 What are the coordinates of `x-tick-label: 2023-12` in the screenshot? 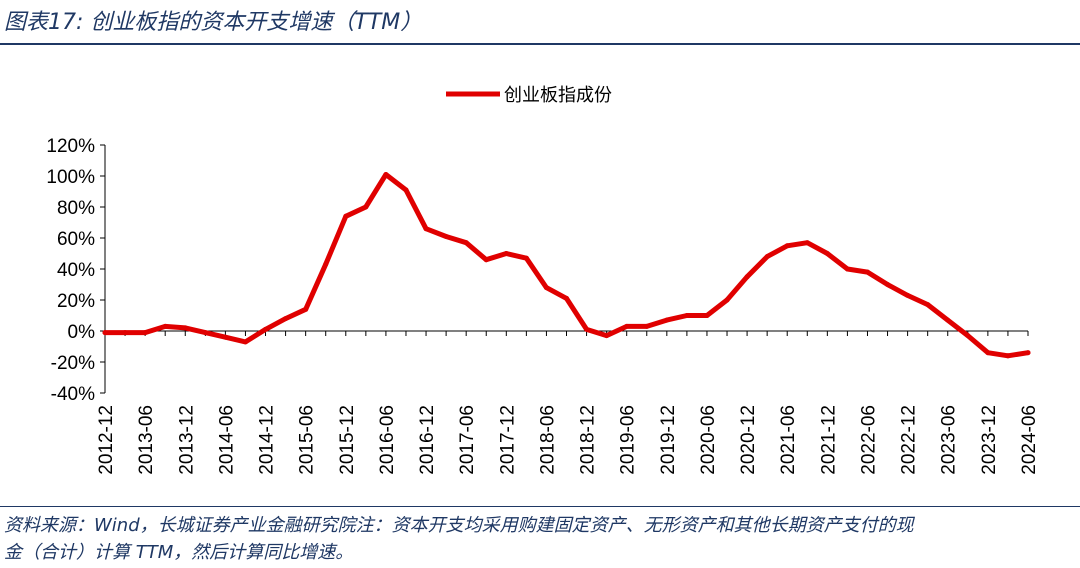 It's located at (989, 440).